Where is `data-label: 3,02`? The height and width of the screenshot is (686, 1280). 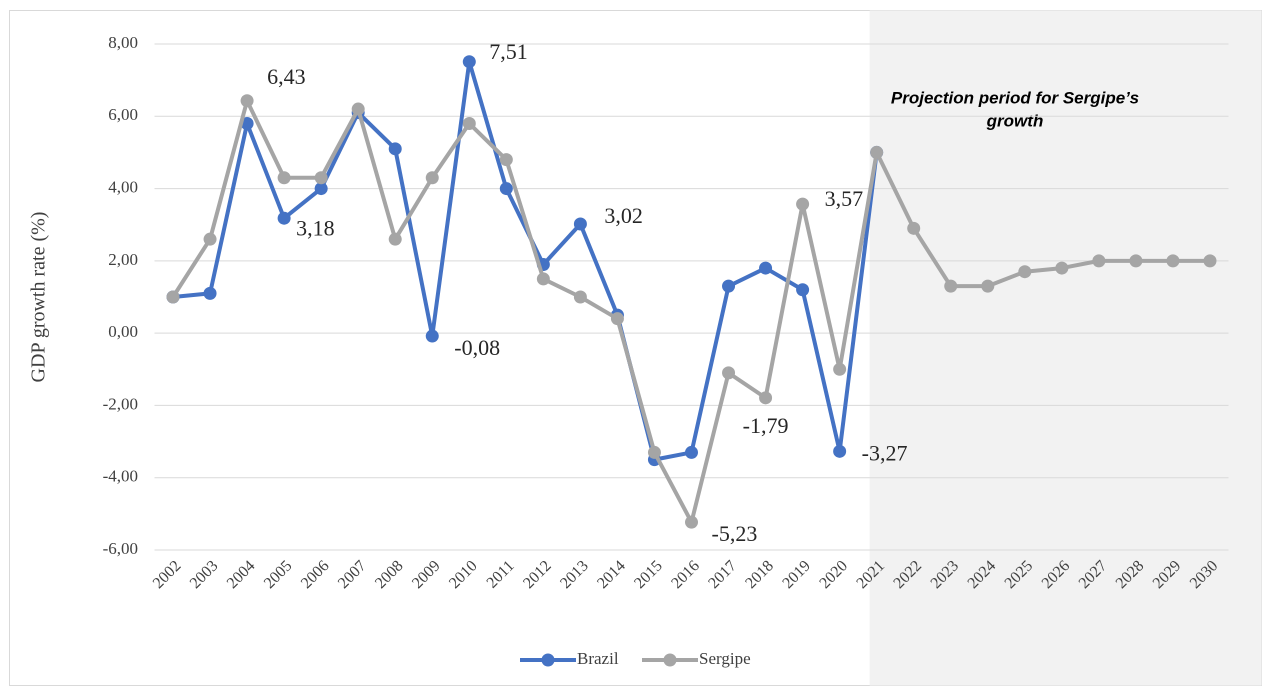 data-label: 3,02 is located at coordinates (623, 215).